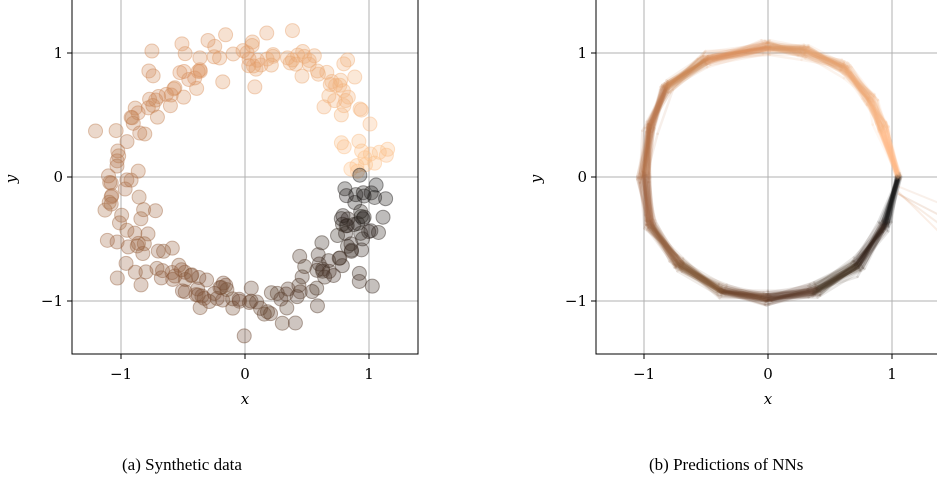 The height and width of the screenshot is (479, 937). What do you see at coordinates (768, 374) in the screenshot?
I see `panel-b-xtick-label: 0` at bounding box center [768, 374].